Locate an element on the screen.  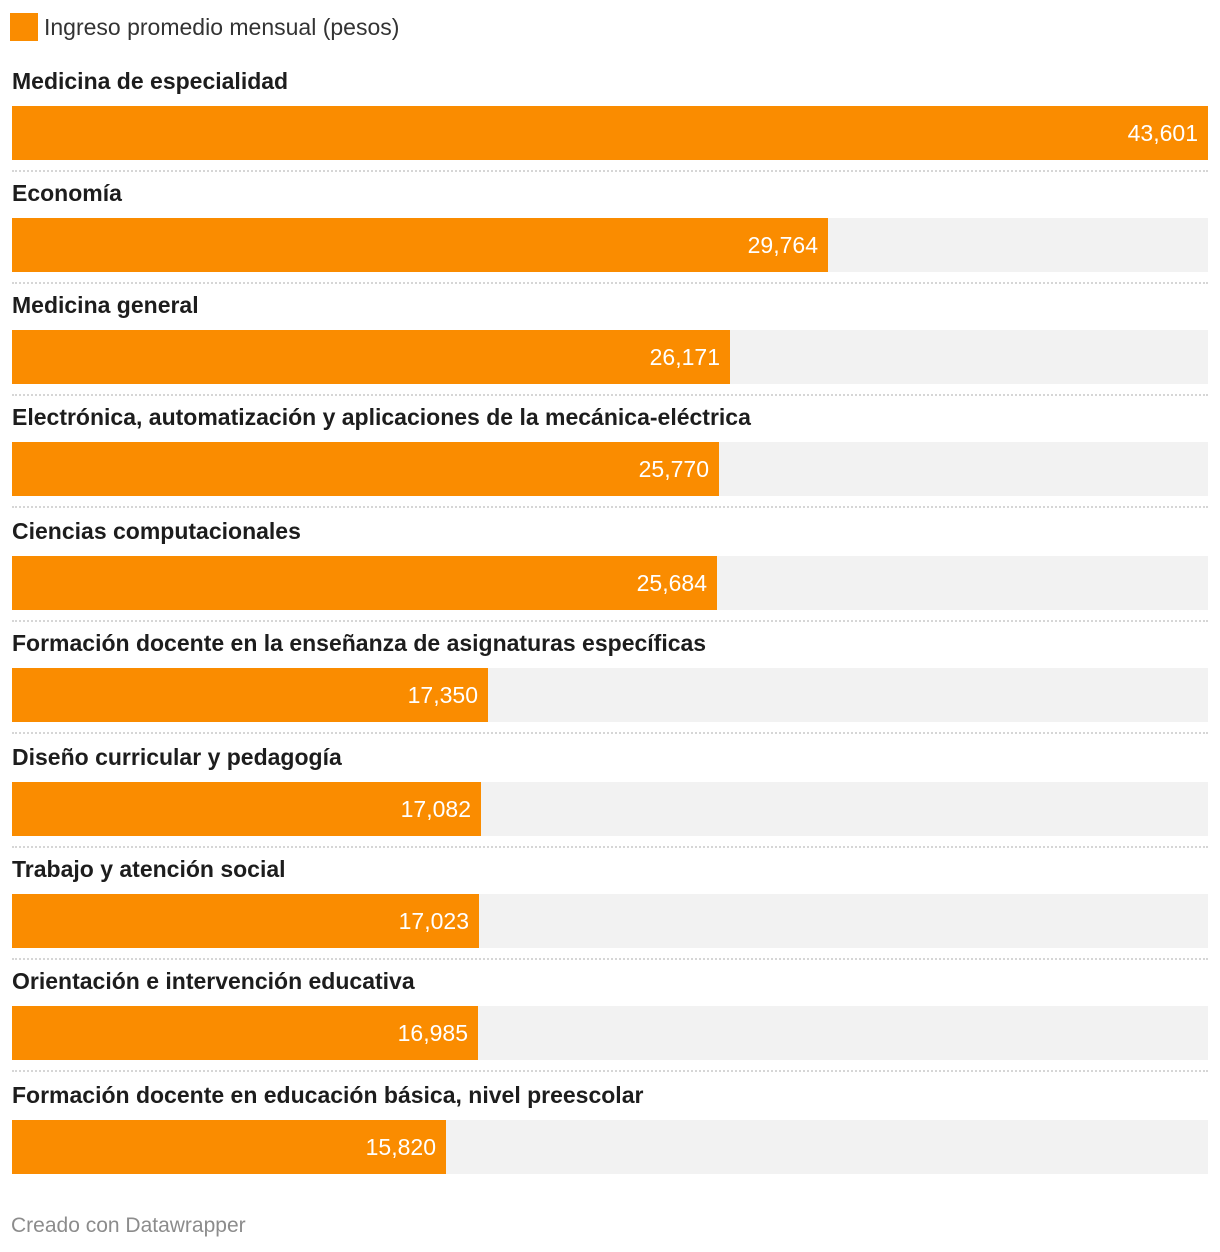
category-label: Medicina de especialidad is located at coordinates (150, 81).